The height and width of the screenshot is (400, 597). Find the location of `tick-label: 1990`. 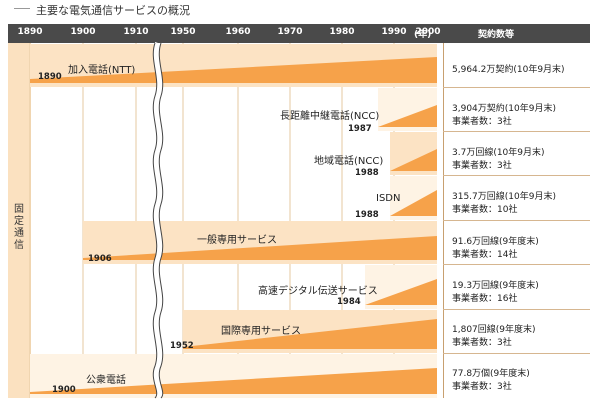

tick-label: 1990 is located at coordinates (394, 32).